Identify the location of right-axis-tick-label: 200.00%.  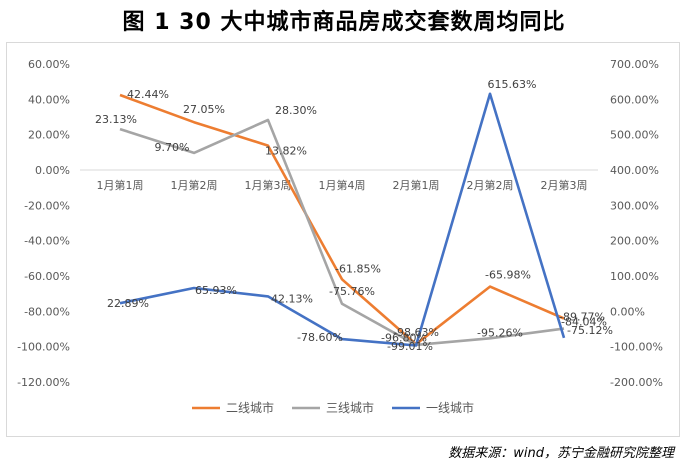
(634, 241).